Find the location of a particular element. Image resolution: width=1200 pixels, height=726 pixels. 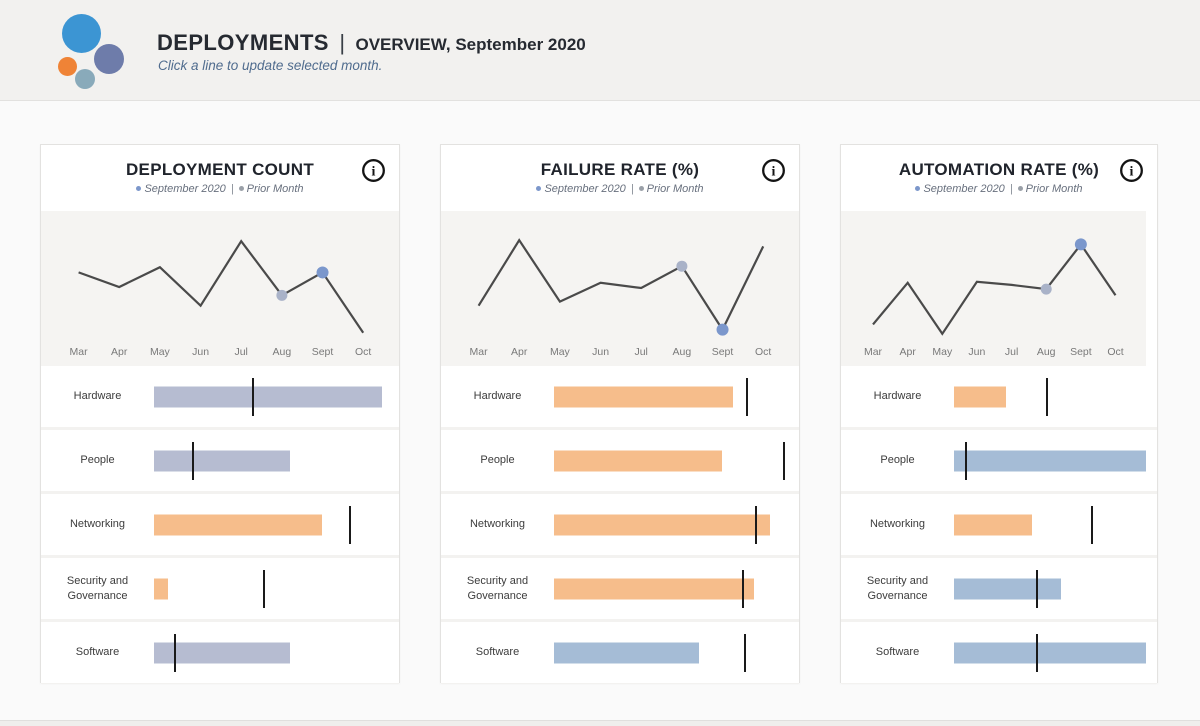

legend-prior-bullet-icon is located at coordinates (241, 188).